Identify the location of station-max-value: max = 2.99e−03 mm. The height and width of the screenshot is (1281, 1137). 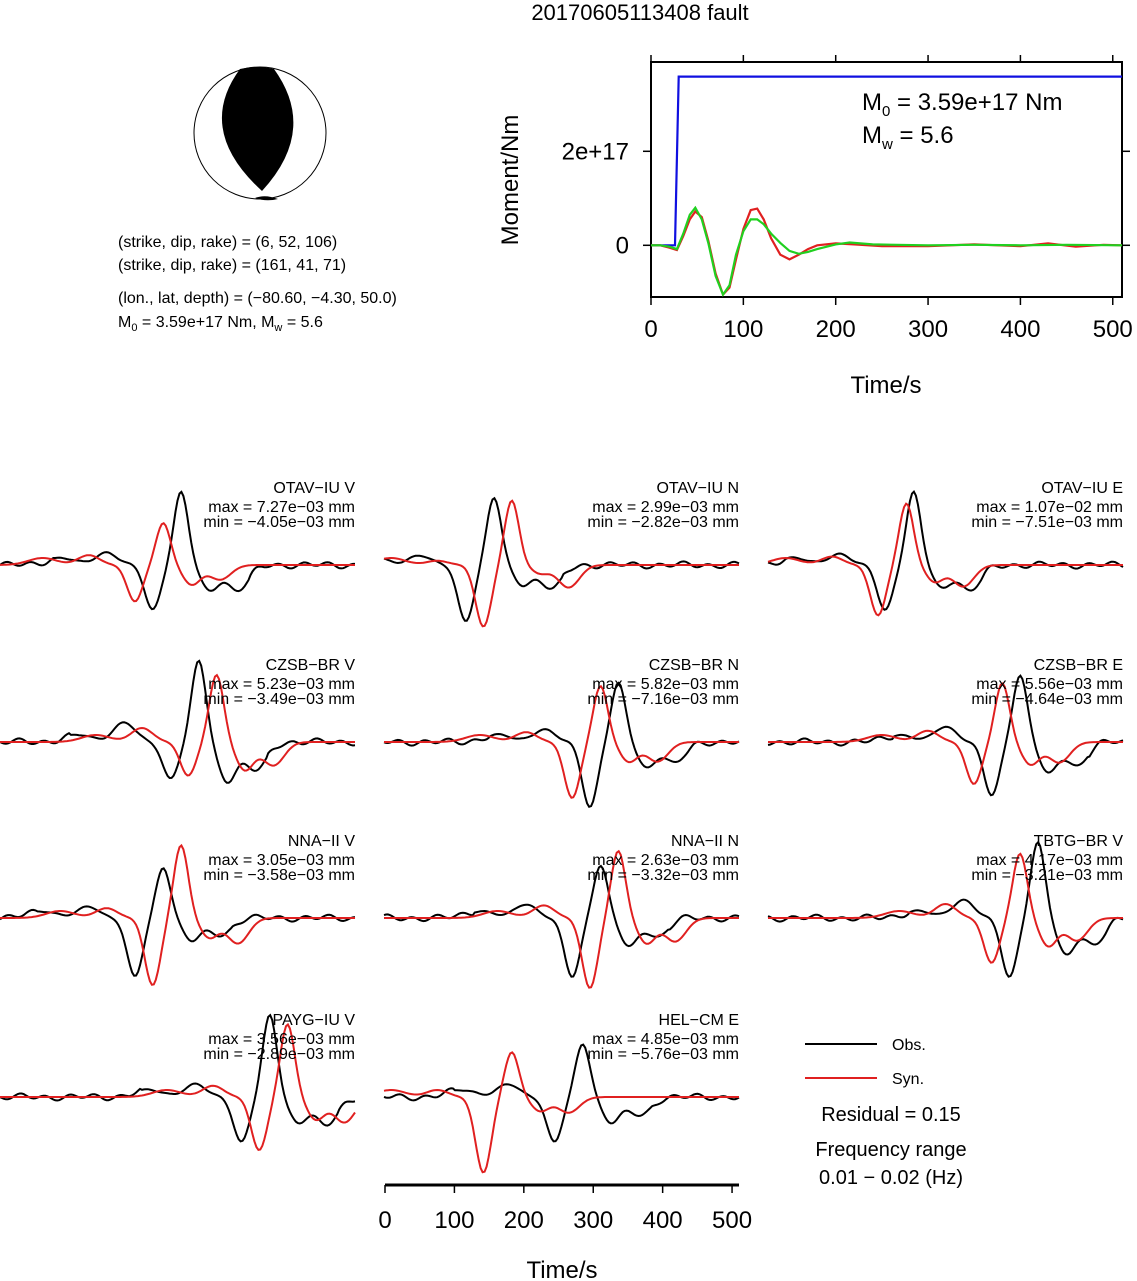
(665, 507).